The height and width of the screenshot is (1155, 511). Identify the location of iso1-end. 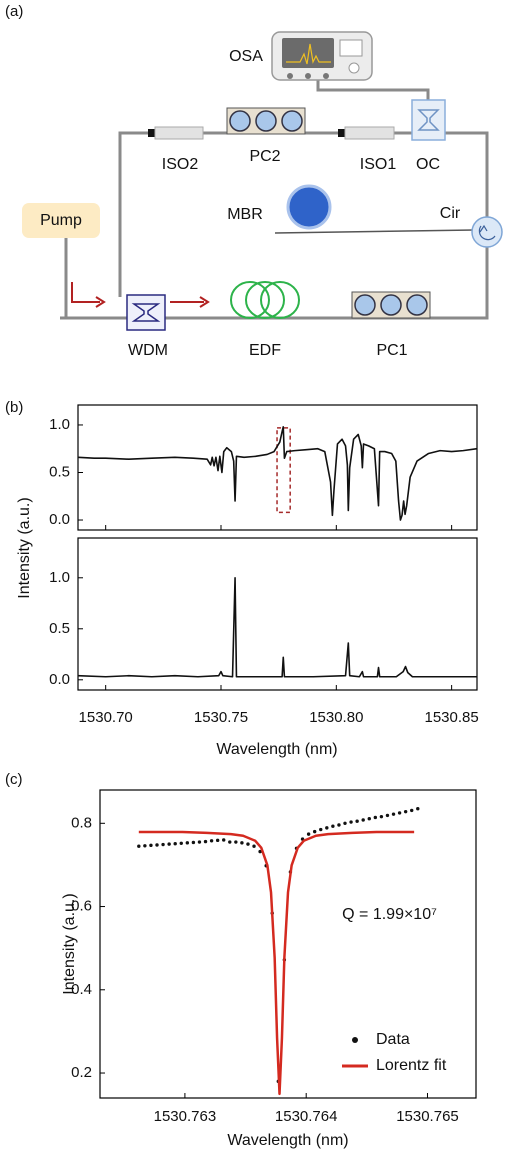
(342, 133).